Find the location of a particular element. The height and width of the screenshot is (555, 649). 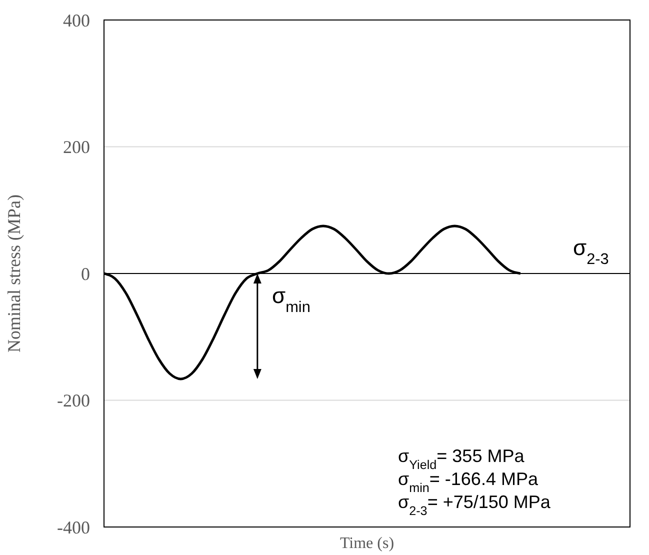

annotation: σ$_{2-3}$ is located at coordinates (591, 251).